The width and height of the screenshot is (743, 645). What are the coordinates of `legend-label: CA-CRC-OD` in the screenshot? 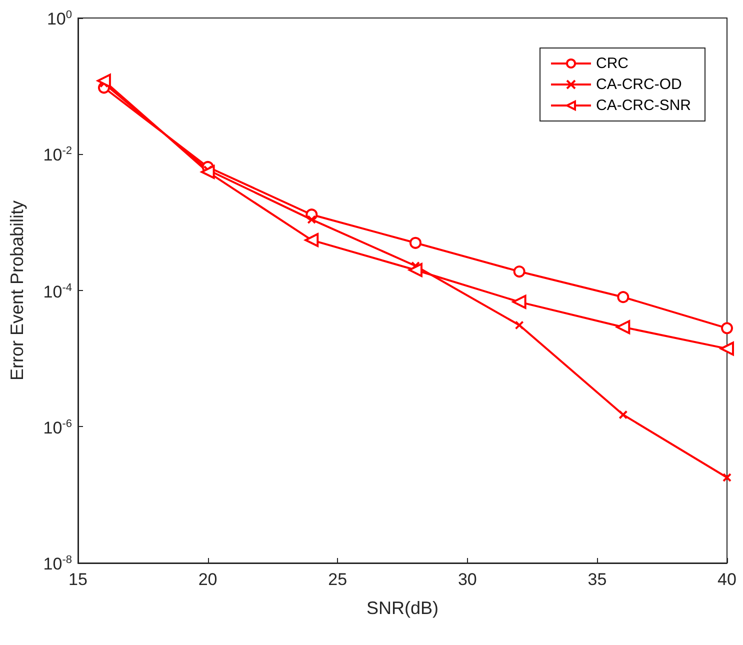 It's located at (639, 84).